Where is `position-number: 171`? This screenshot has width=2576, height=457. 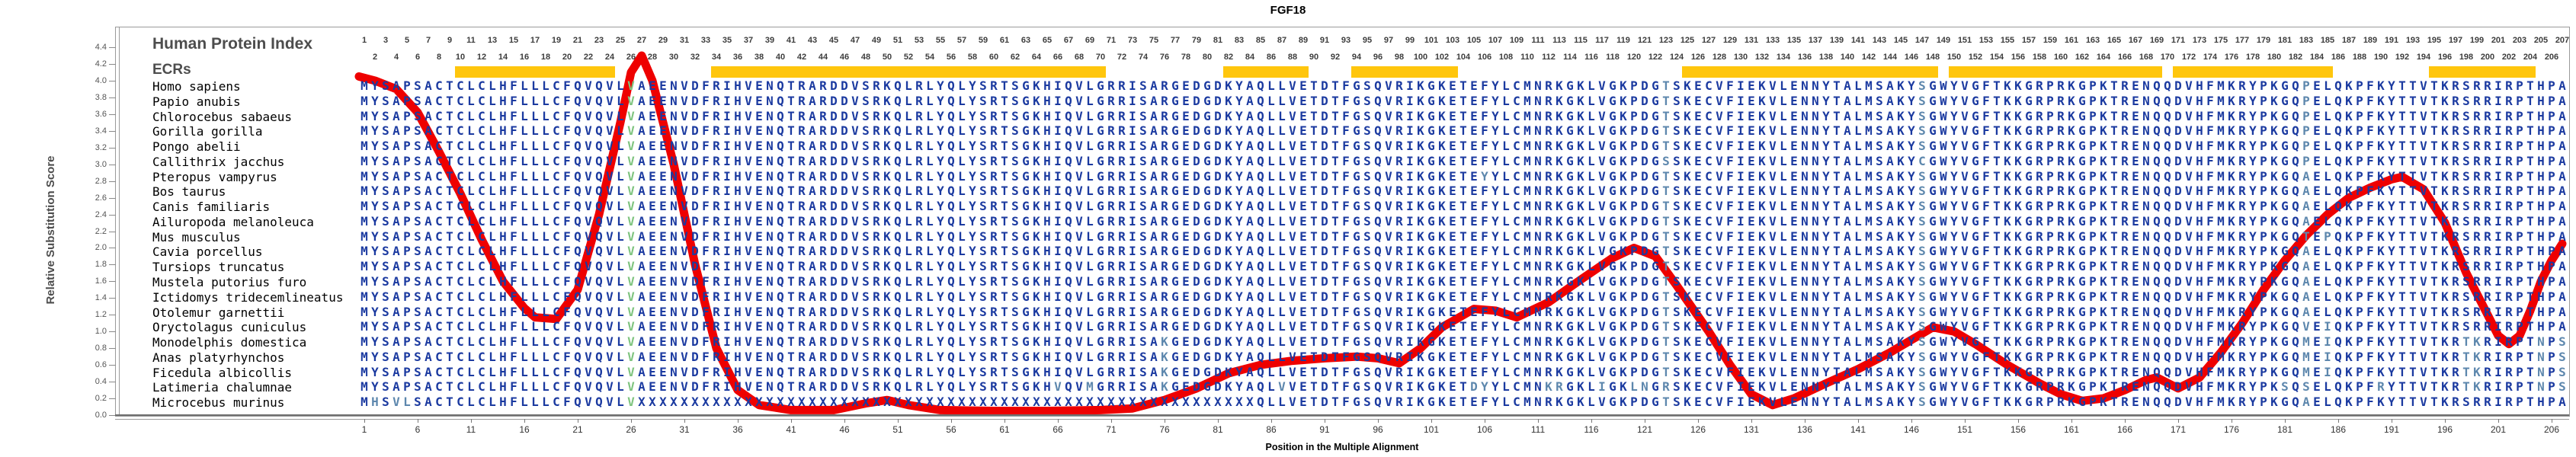
position-number: 171 is located at coordinates (2178, 40).